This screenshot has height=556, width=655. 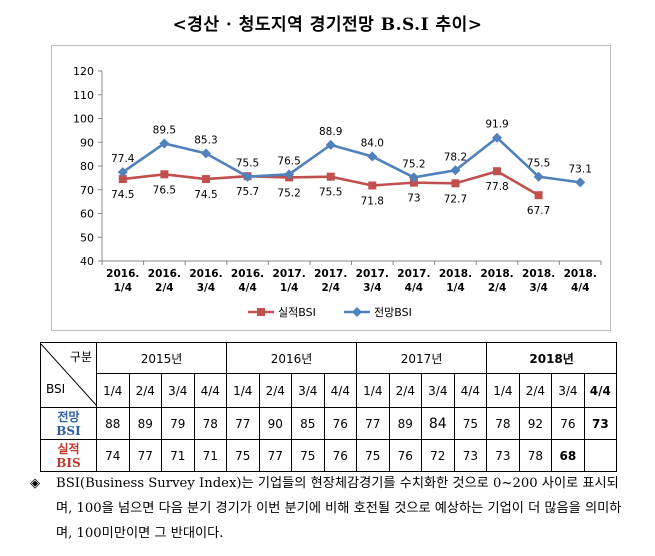 I want to click on table-cell: 68, so click(x=568, y=455).